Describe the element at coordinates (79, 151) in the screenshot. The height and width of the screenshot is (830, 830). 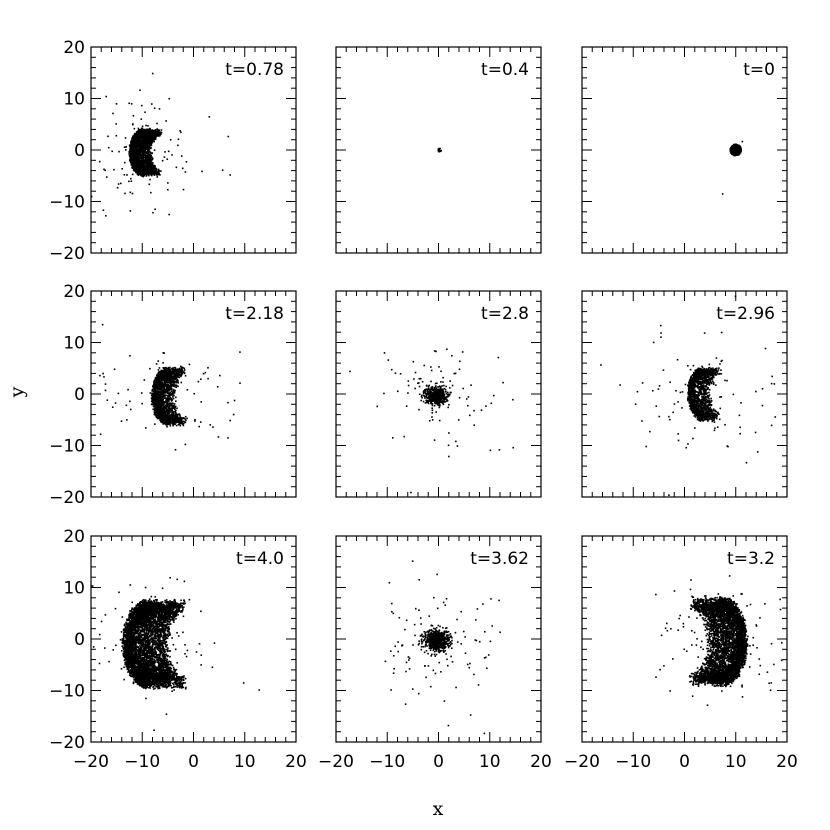
I see `y-tick-label: 0` at that location.